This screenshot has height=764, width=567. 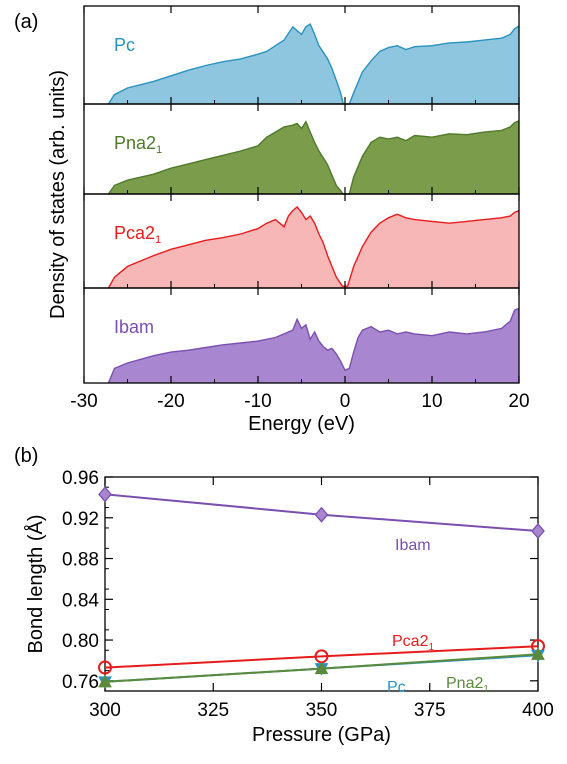 I want to click on series-label-2: Pc, so click(x=396, y=687).